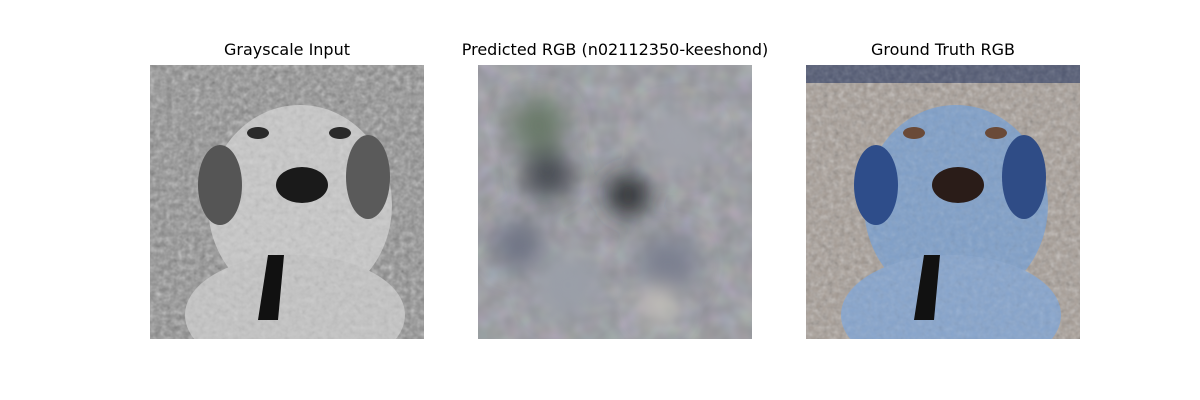  Describe the element at coordinates (943, 49) in the screenshot. I see `truth-title: Ground Truth RGB` at that location.